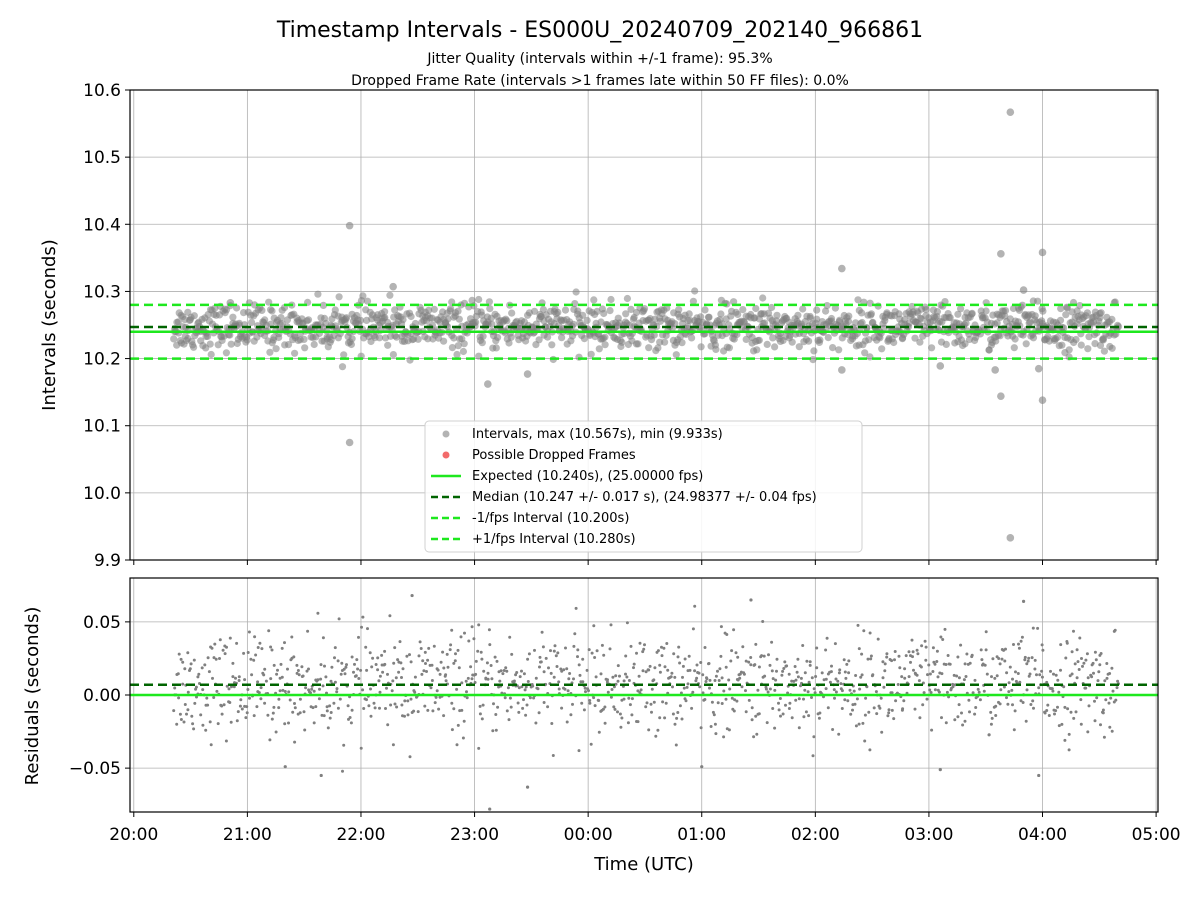 Image resolution: width=1200 pixels, height=900 pixels. I want to click on residual-outlier-point, so click(1039, 775).